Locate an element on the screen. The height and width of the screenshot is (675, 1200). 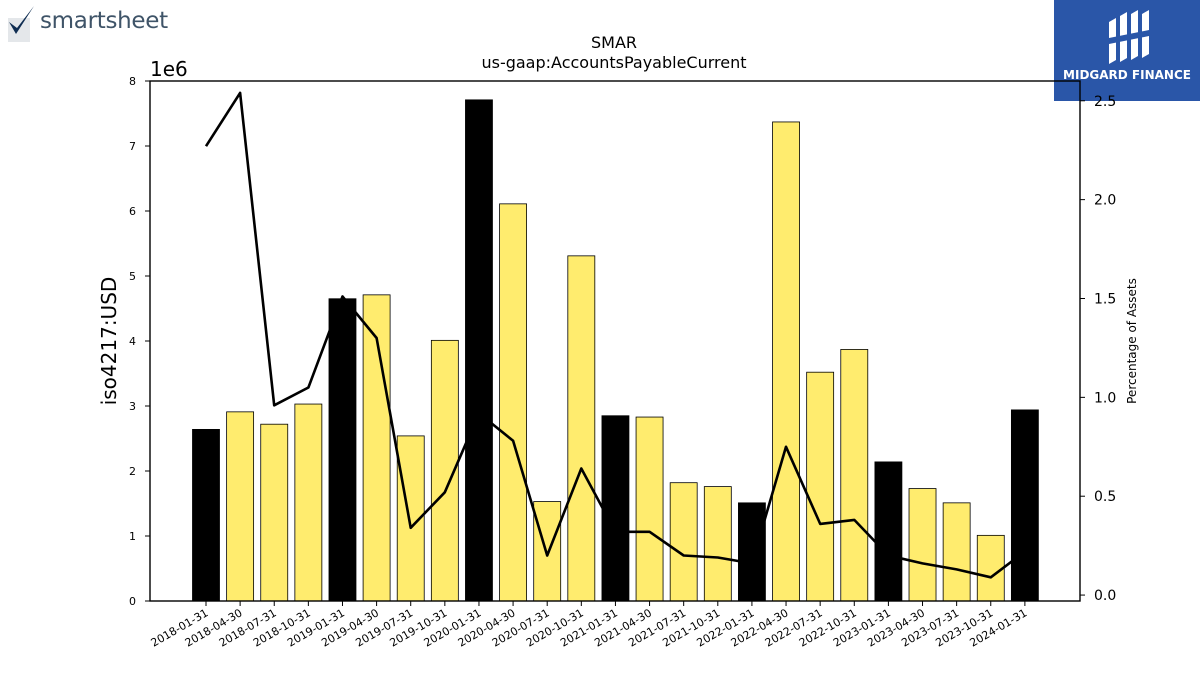
smartsheet-wordmark: smartsheet is located at coordinates (104, 21).